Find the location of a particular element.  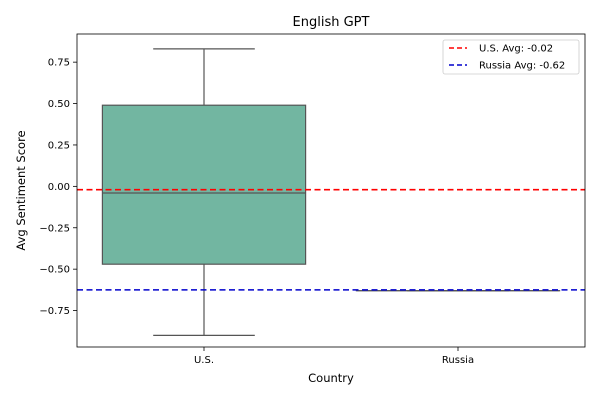

y-tick-label: −0.75 is located at coordinates (54, 311).